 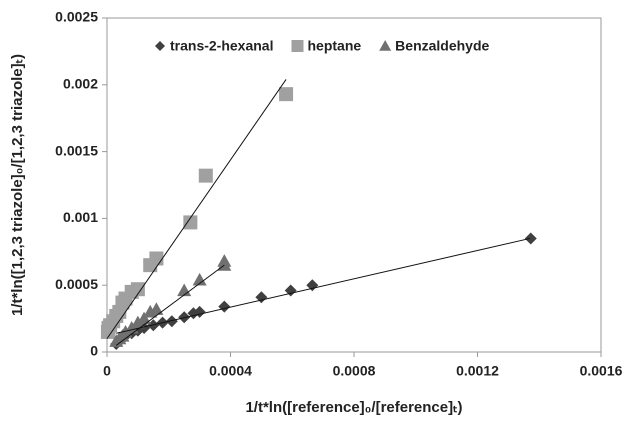 What do you see at coordinates (107, 371) in the screenshot?
I see `x-tick-label: 0` at bounding box center [107, 371].